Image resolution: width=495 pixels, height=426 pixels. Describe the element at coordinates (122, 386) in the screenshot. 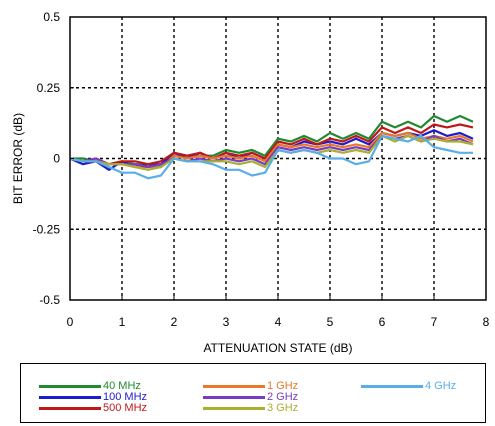

I see `legend-label: 40 MHz` at that location.